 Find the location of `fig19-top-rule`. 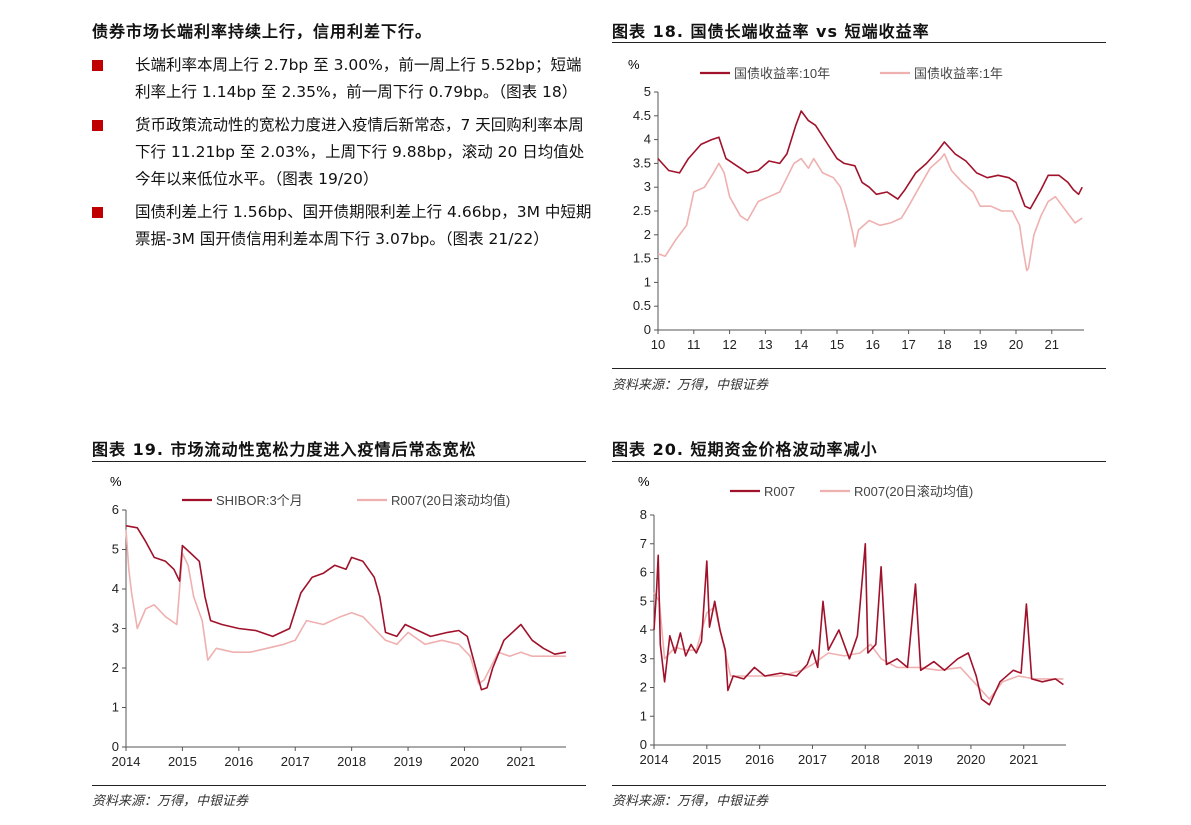

fig19-top-rule is located at coordinates (339, 461).